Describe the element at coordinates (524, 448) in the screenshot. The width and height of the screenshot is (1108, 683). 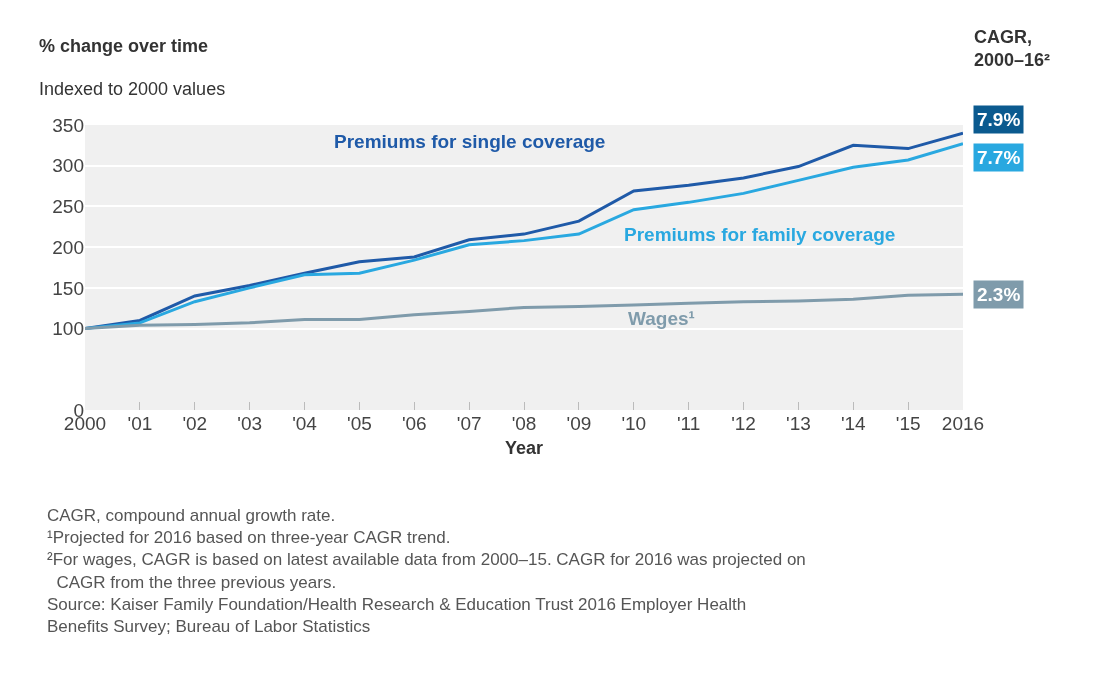
I see `x-axis-title: Year` at that location.